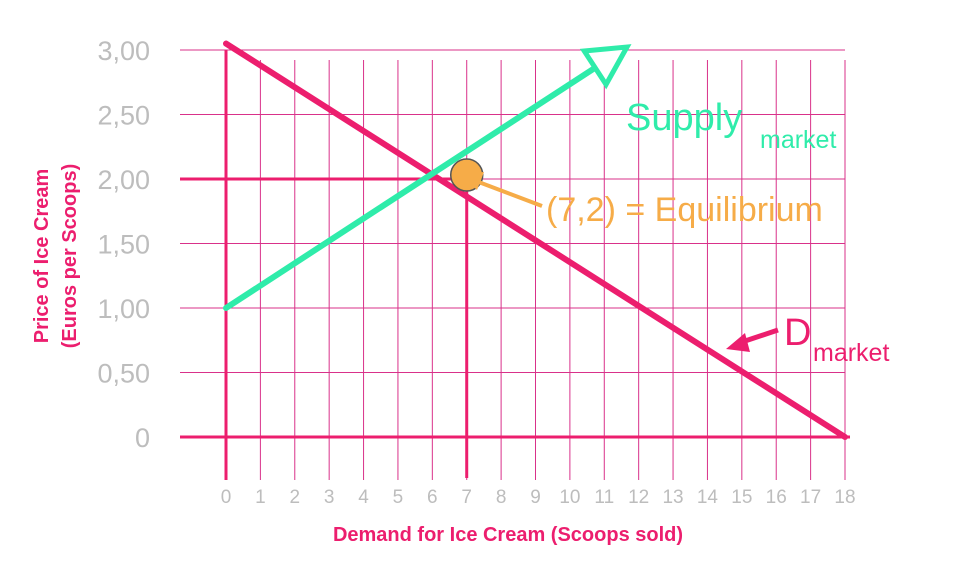 This screenshot has width=960, height=587. Describe the element at coordinates (684, 210) in the screenshot. I see `equilibrium-label: (7,2) = Equilibrium` at that location.